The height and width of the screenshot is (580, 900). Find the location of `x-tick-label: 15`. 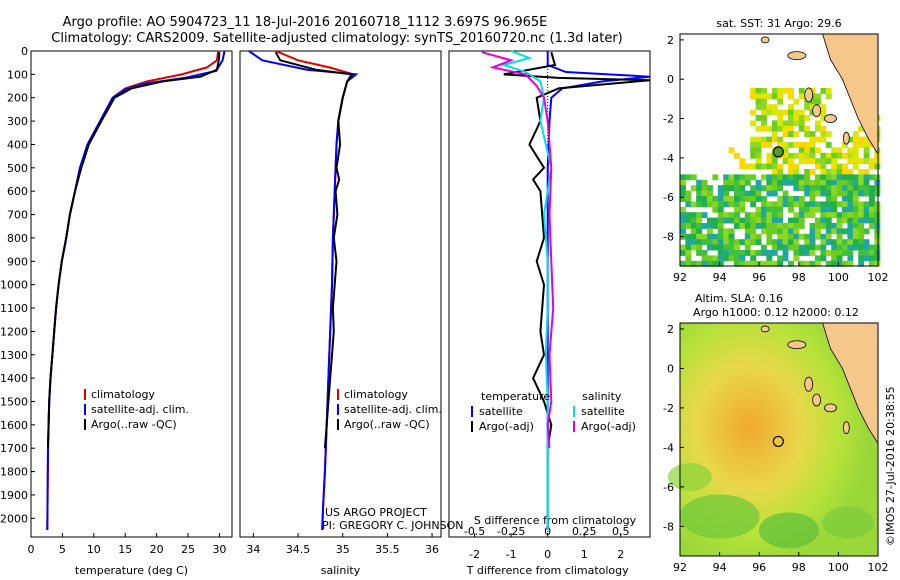

x-tick-label: 15 is located at coordinates (125, 549).